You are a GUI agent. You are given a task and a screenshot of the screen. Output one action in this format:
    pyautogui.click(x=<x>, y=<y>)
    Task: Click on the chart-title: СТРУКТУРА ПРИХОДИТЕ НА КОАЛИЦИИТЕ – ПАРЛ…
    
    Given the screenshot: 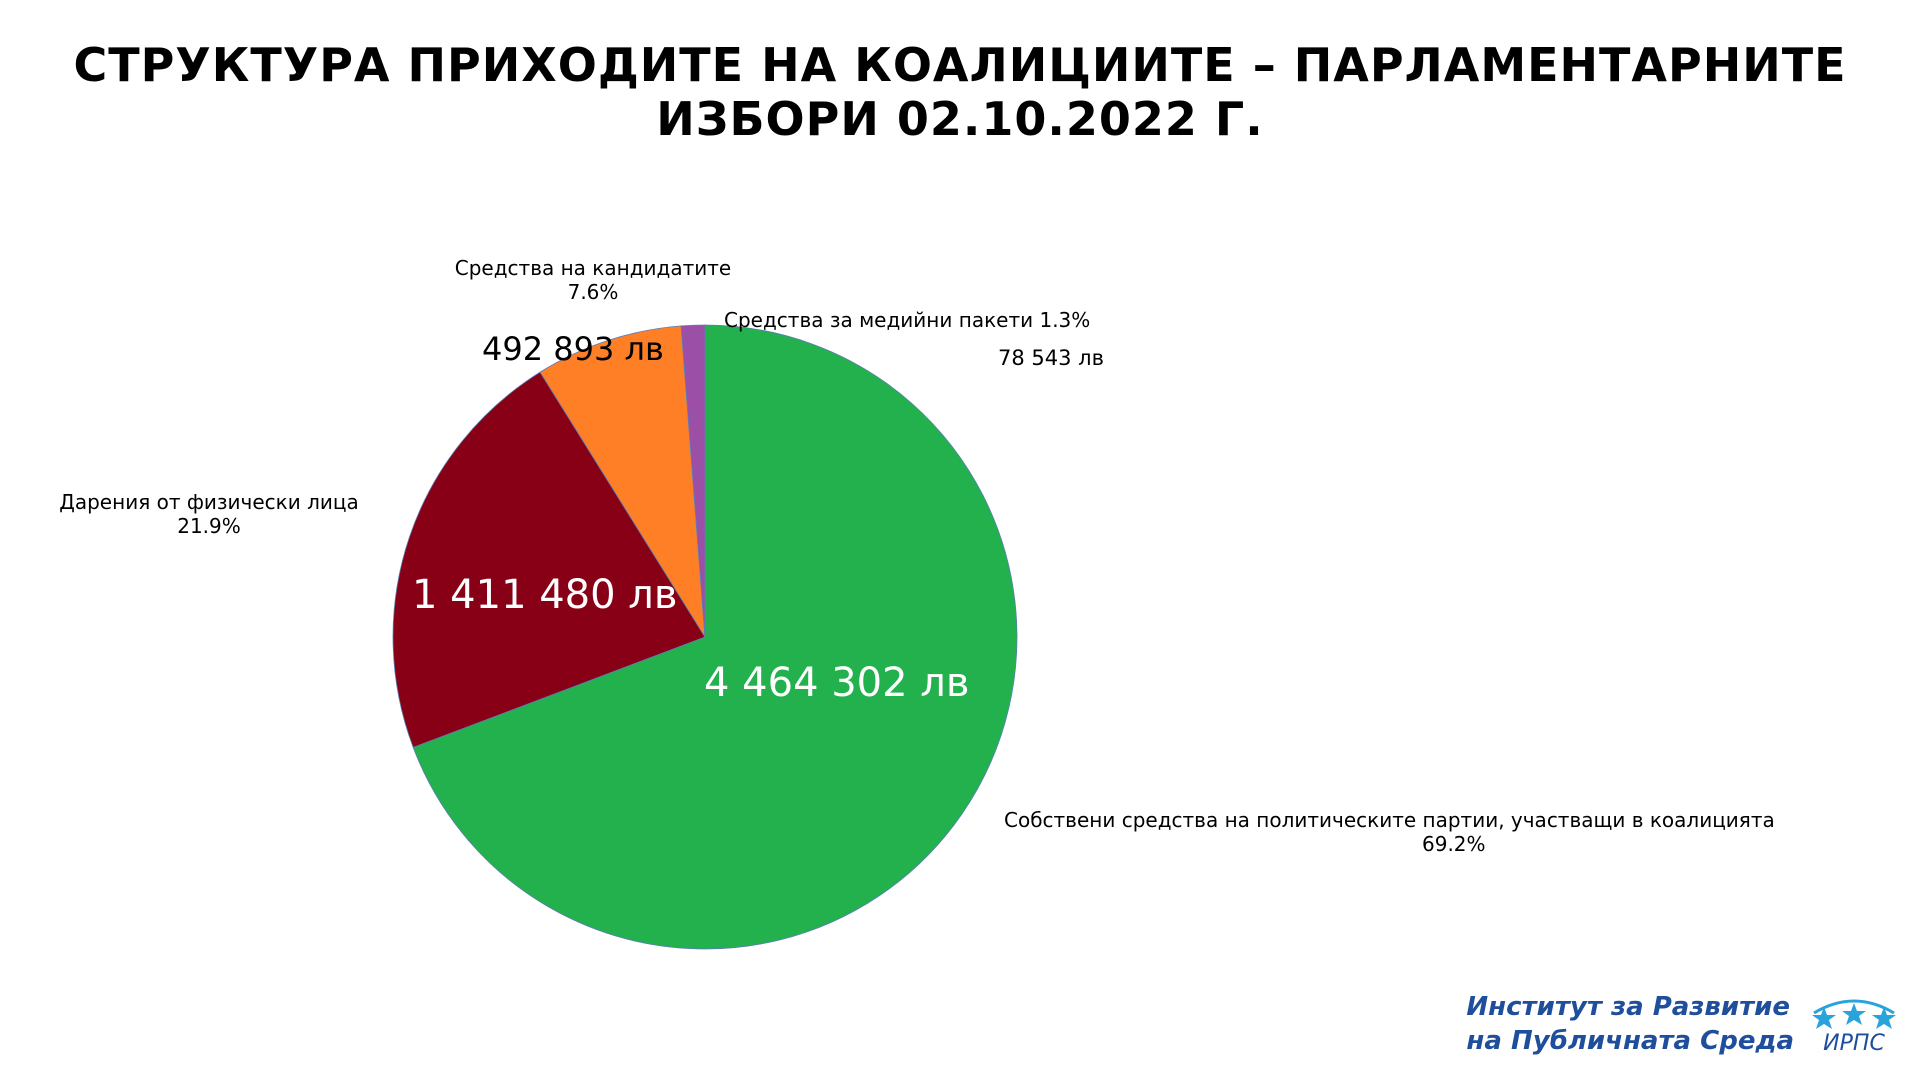 What is the action you would take?
    pyautogui.click(x=960, y=92)
    